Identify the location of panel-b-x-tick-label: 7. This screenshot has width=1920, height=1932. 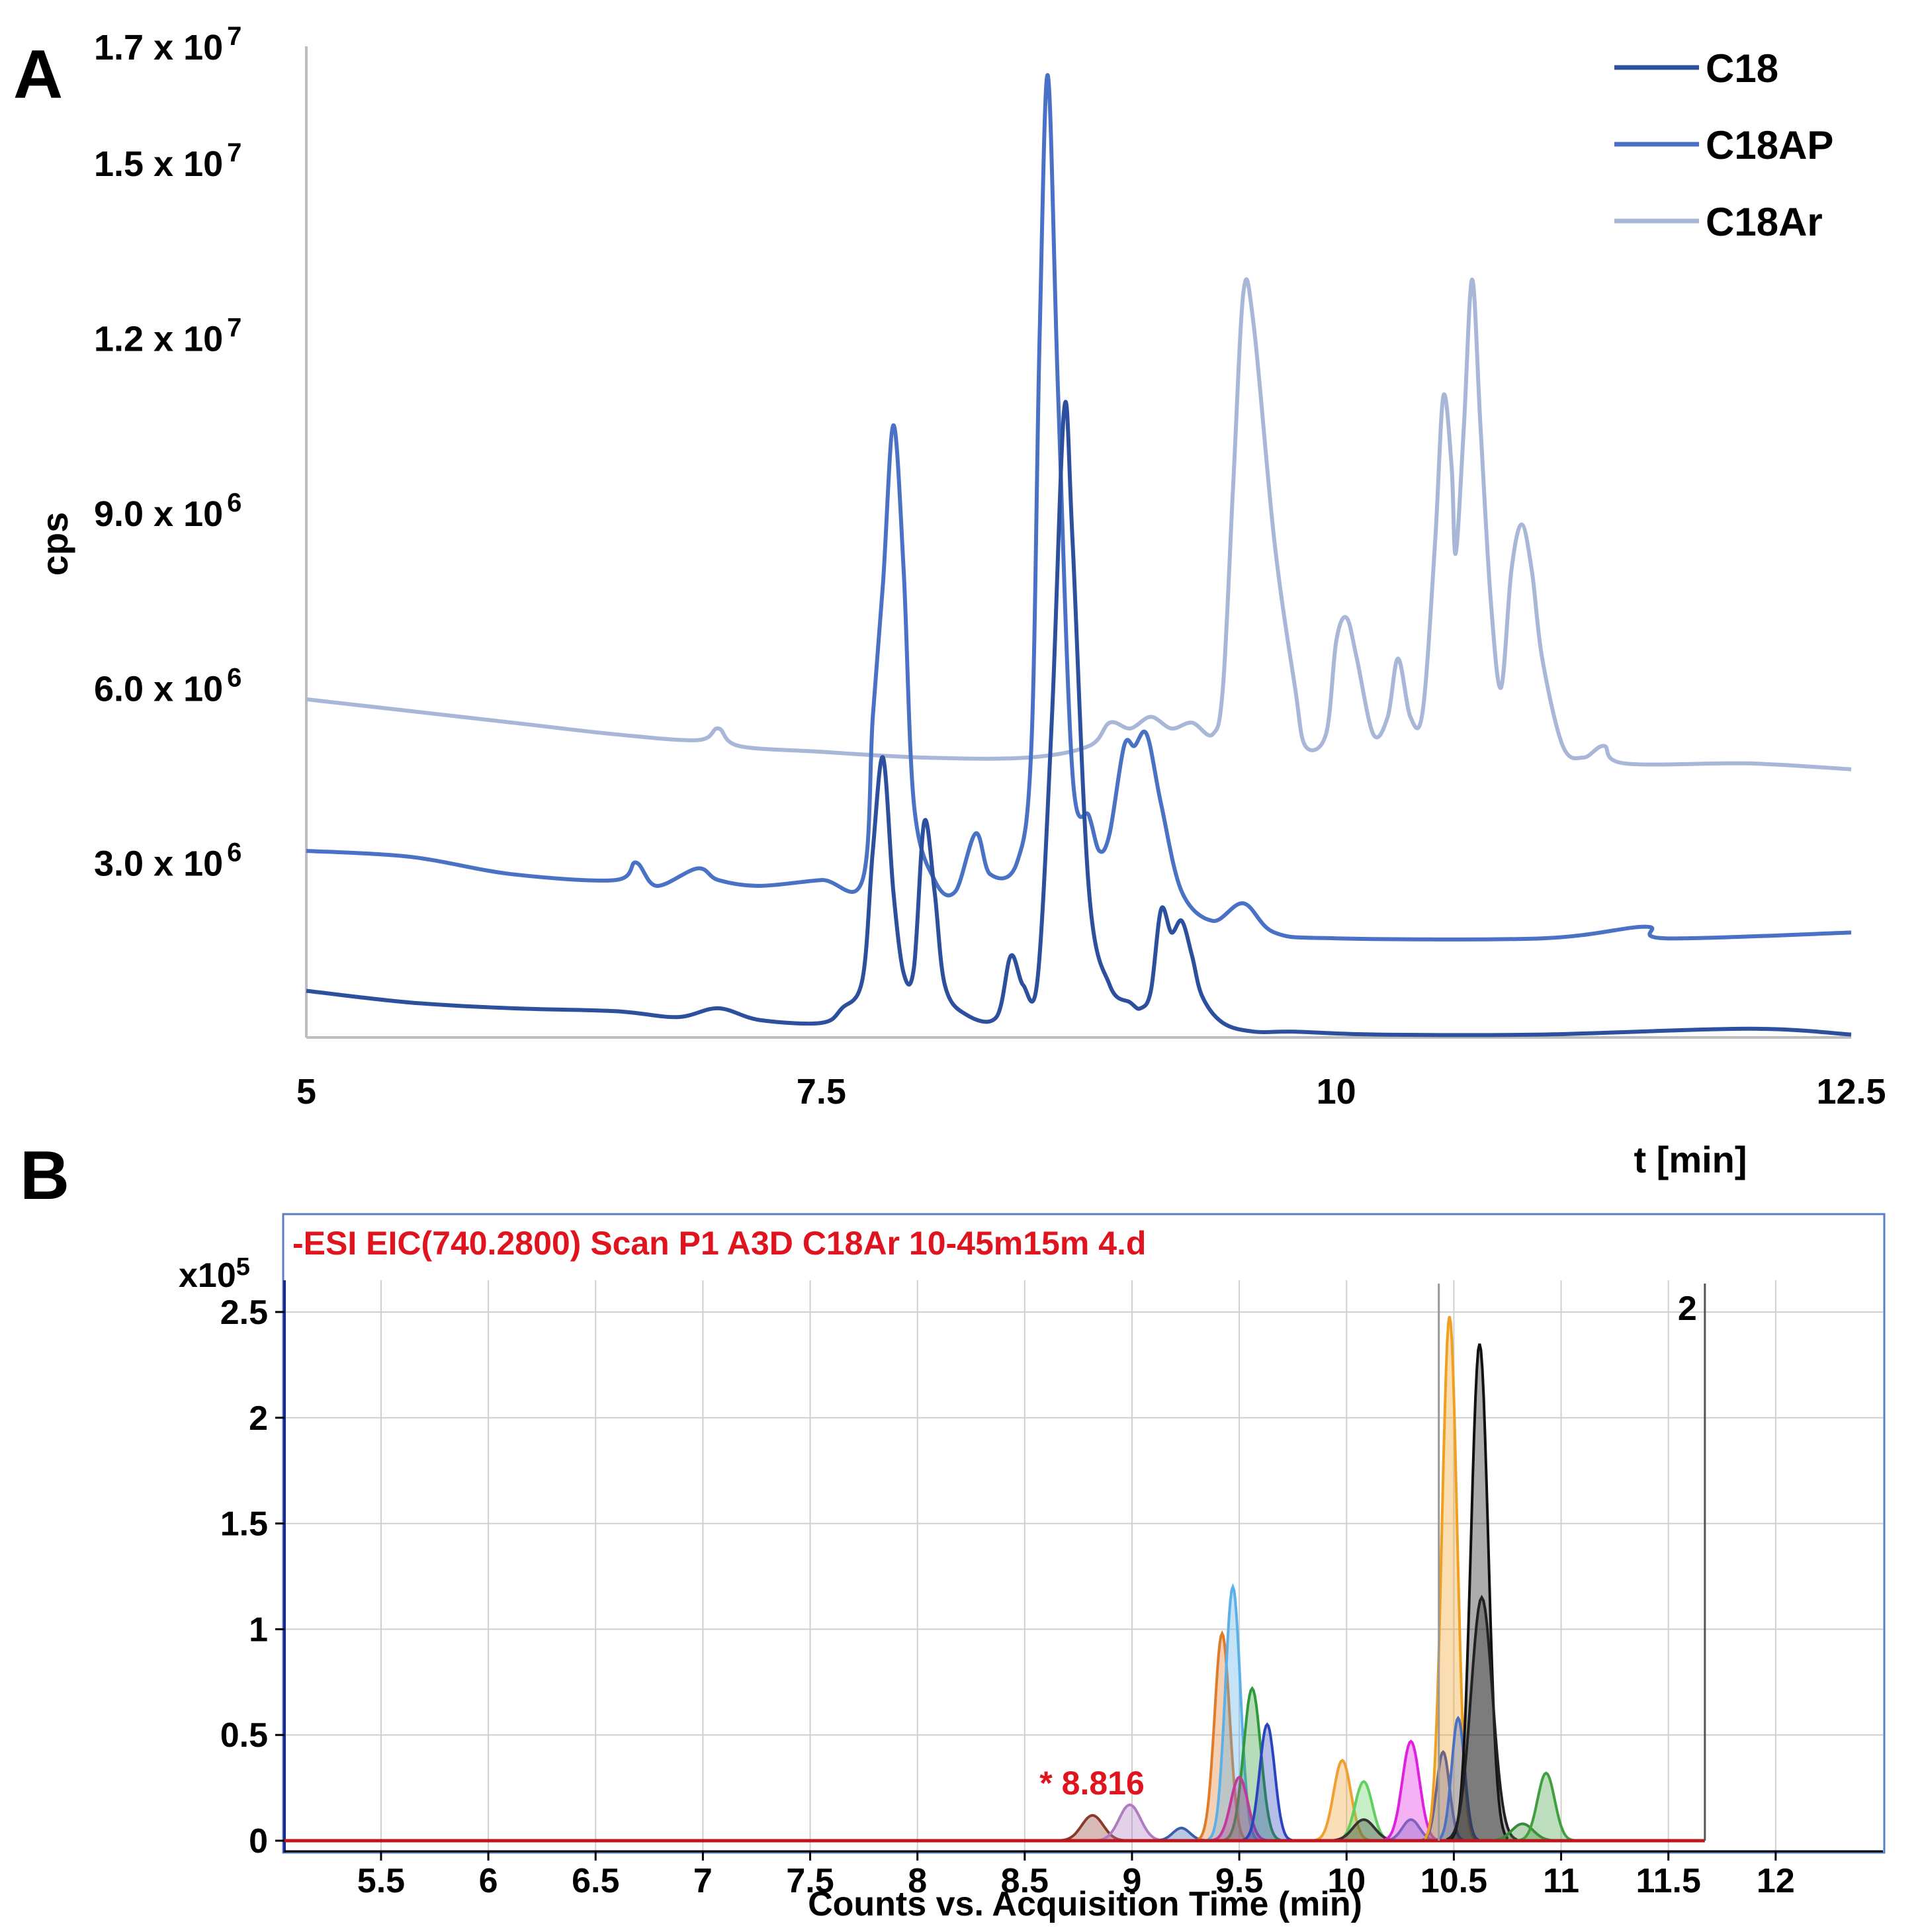
(703, 1881).